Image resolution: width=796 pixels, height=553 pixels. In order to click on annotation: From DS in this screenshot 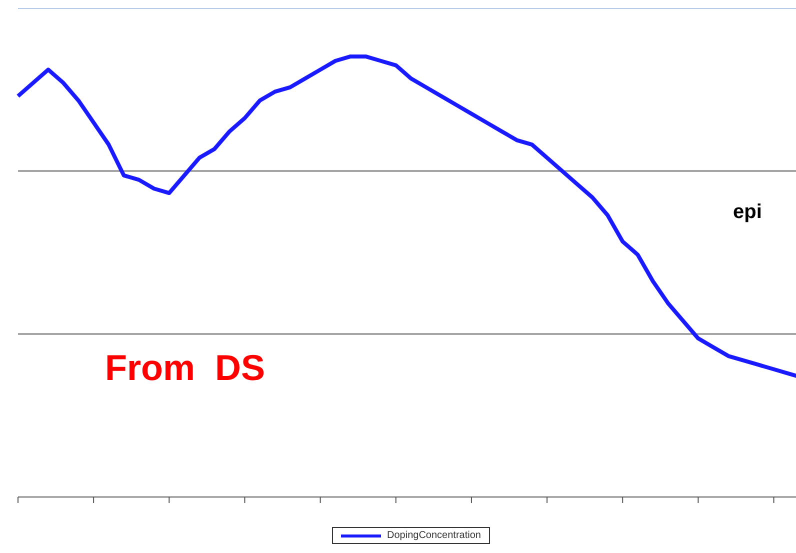, I will do `click(185, 367)`.